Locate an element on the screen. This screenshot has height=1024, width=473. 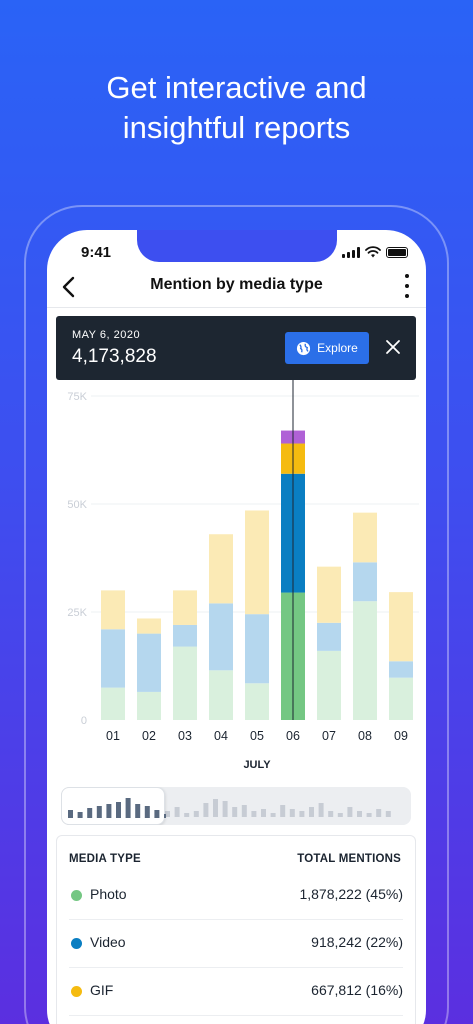
table-row-photo: Photo 1,878,222 (45%) is located at coordinates (236, 896).